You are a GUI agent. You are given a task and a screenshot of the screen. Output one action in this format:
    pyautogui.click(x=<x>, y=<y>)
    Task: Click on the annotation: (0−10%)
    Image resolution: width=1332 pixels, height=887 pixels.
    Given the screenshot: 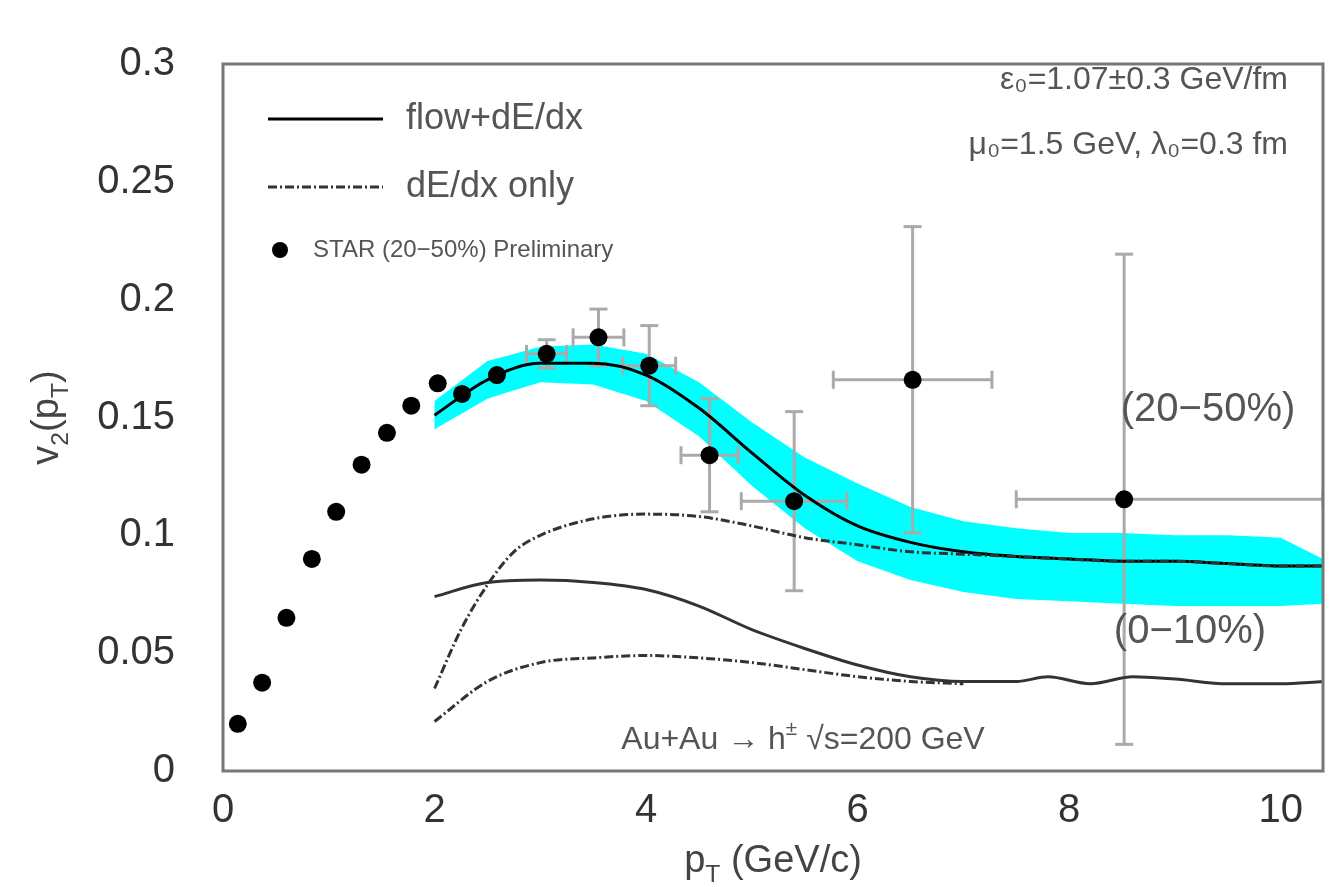 What is the action you would take?
    pyautogui.click(x=1190, y=629)
    